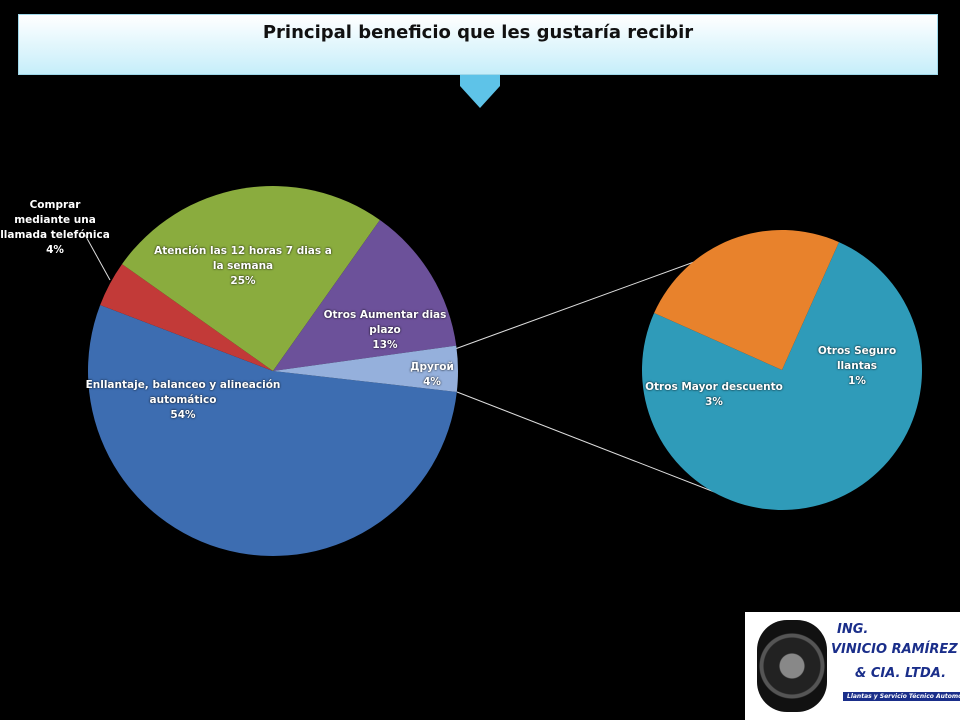  What do you see at coordinates (243, 281) in the screenshot?
I see `label-value: 25%` at bounding box center [243, 281].